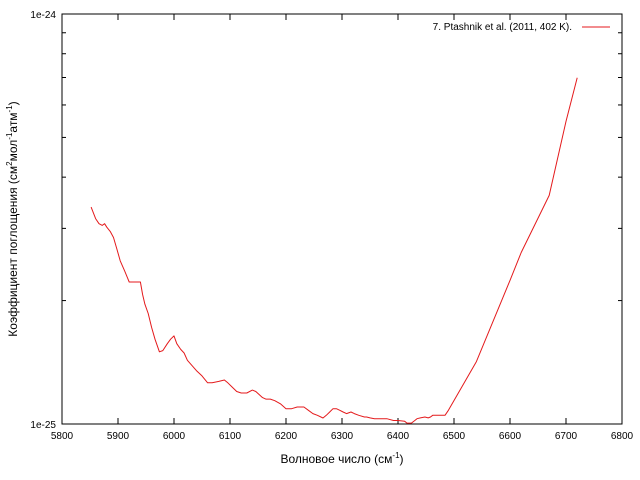 The image size is (640, 480). What do you see at coordinates (118, 436) in the screenshot?
I see `x-tick-label: 5900` at bounding box center [118, 436].